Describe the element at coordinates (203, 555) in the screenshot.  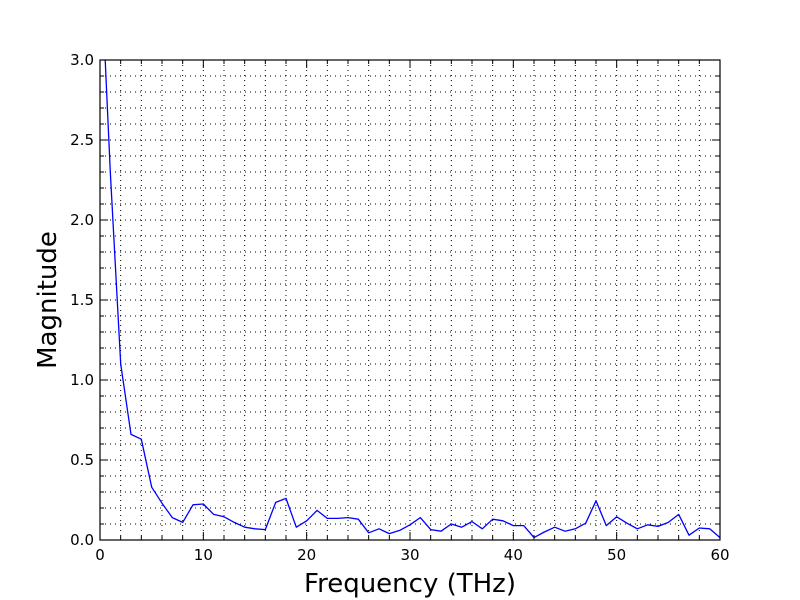
I see `x-tick-label: 10` at that location.